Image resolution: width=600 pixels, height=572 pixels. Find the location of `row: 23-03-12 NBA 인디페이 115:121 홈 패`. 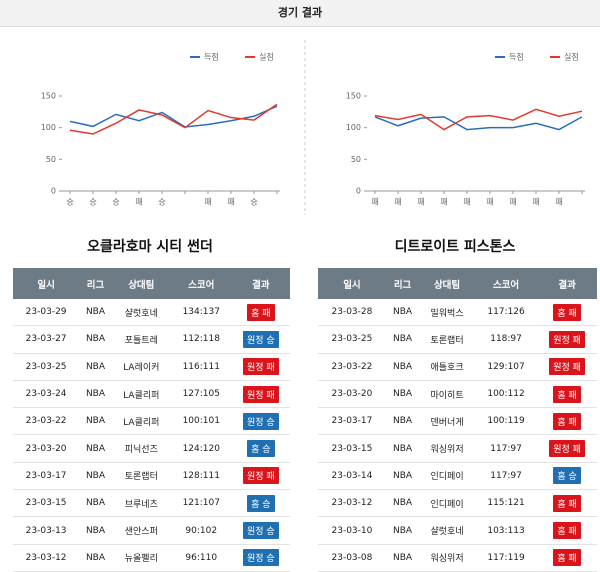

row: 23-03-12 NBA 인디페이 115:121 홈 패 is located at coordinates (457, 503).